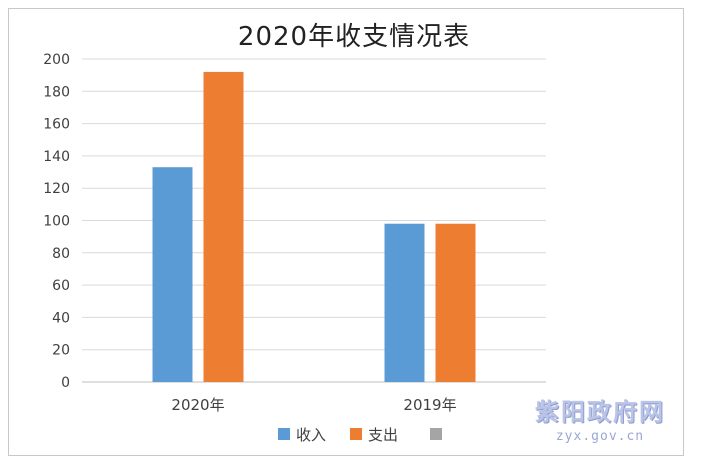  I want to click on y-tick-label: 180, so click(56, 92).